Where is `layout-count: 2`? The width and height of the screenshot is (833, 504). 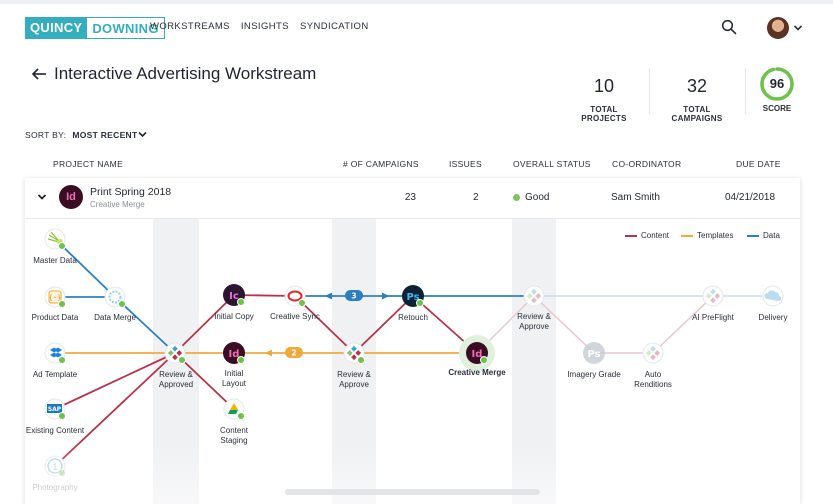
layout-count: 2 is located at coordinates (293, 353).